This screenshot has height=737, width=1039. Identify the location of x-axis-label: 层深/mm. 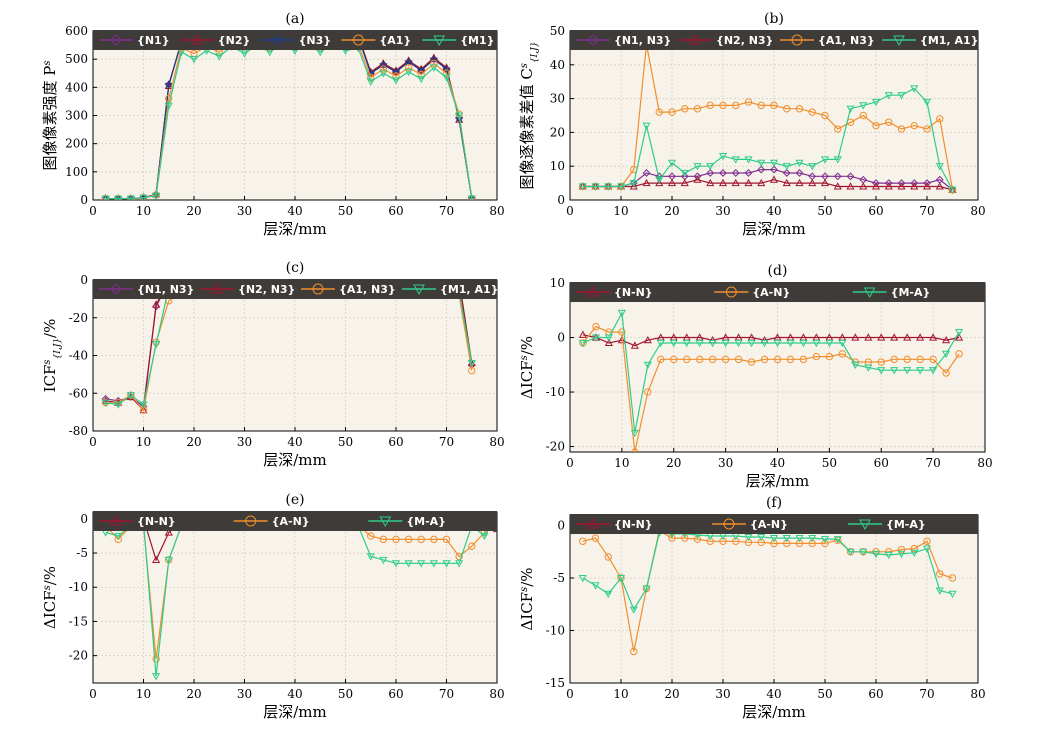
(774, 712).